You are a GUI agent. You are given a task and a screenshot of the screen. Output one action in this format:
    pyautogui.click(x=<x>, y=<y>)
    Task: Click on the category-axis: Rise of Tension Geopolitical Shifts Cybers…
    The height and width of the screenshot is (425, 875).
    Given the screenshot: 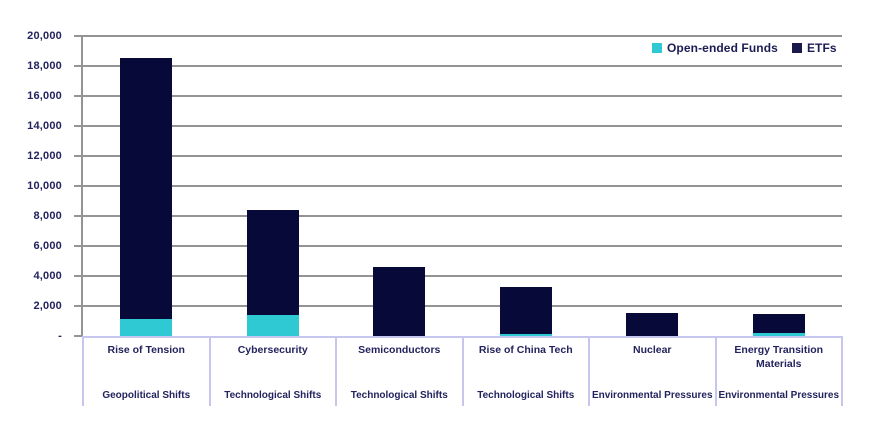 What is the action you would take?
    pyautogui.click(x=462, y=371)
    